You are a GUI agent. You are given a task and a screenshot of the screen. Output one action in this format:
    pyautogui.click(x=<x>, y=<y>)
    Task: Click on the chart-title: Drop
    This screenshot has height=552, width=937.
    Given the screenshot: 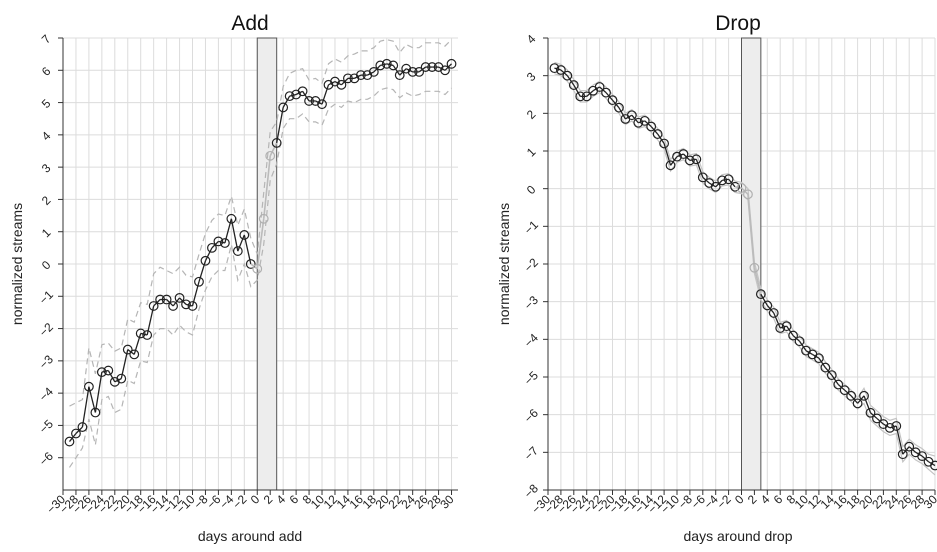 What is the action you would take?
    pyautogui.click(x=738, y=23)
    